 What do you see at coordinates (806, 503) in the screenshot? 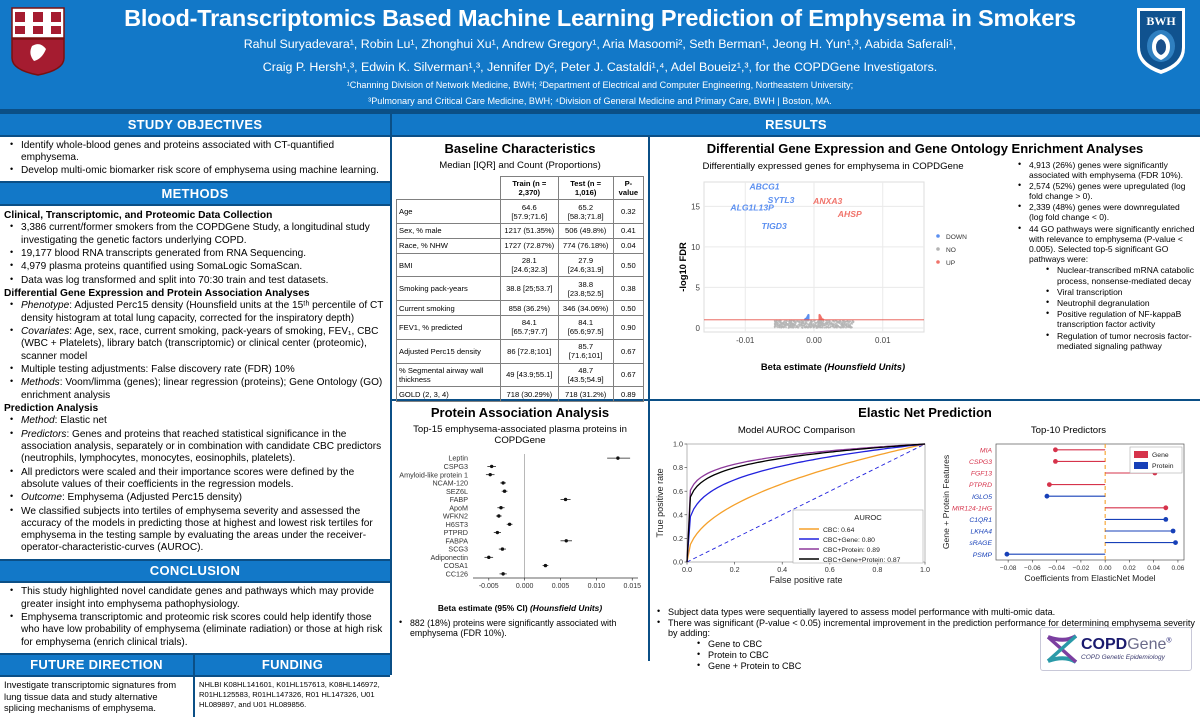
I see `roc-curve` at bounding box center [806, 503].